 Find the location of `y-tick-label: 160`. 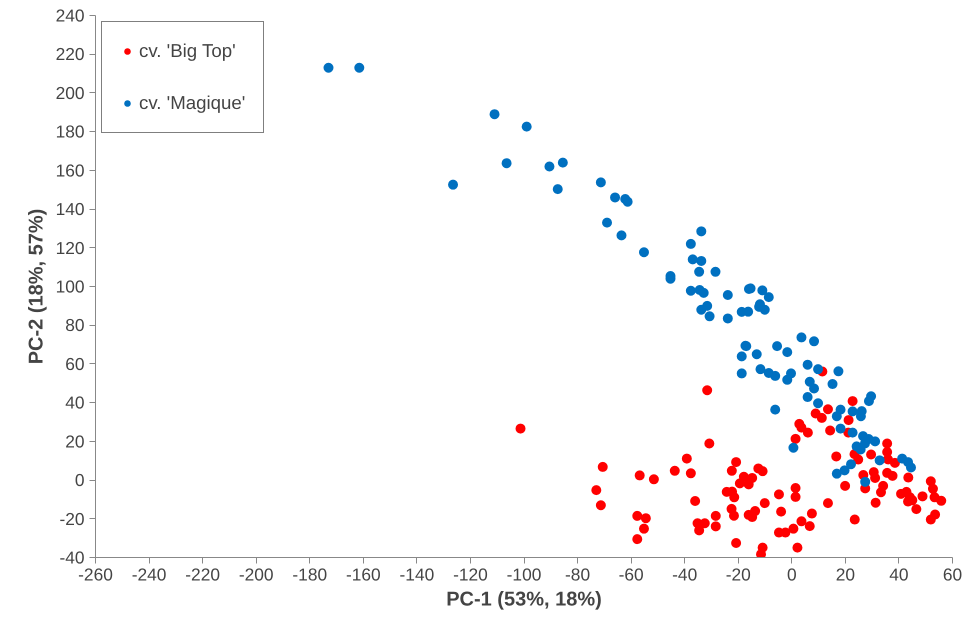

y-tick-label: 160 is located at coordinates (70, 170).